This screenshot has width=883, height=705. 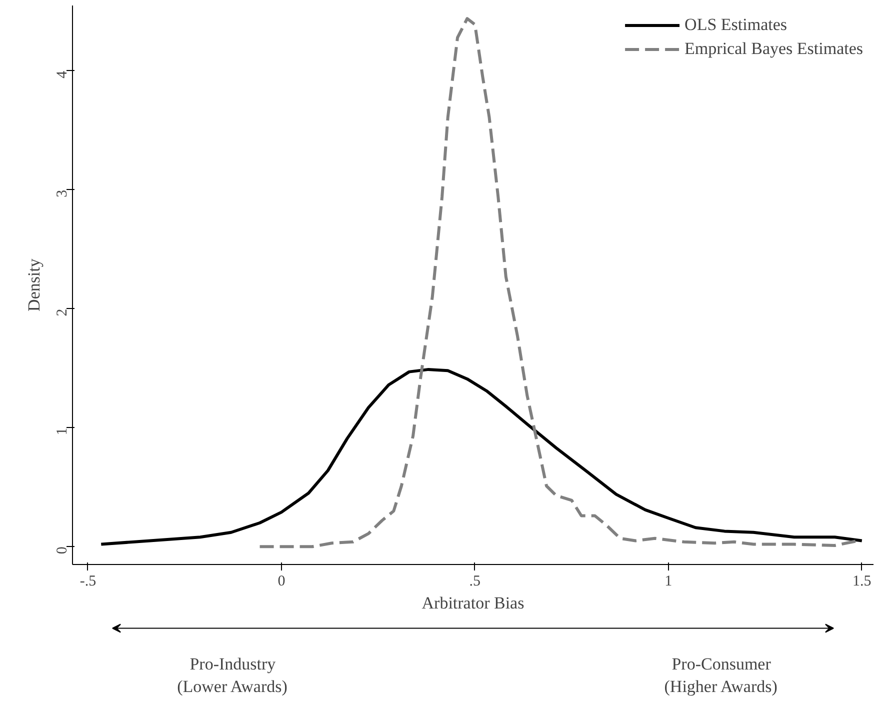 What do you see at coordinates (862, 582) in the screenshot?
I see `x-tick-label: 1.5` at bounding box center [862, 582].